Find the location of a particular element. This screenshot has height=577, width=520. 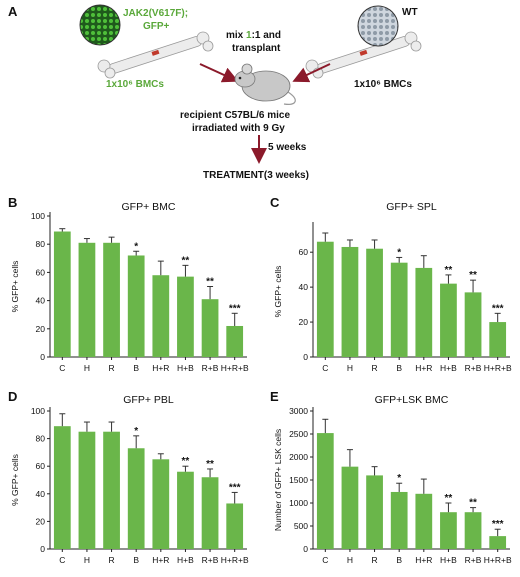

panel-letter-a: A is located at coordinates (13, 11).